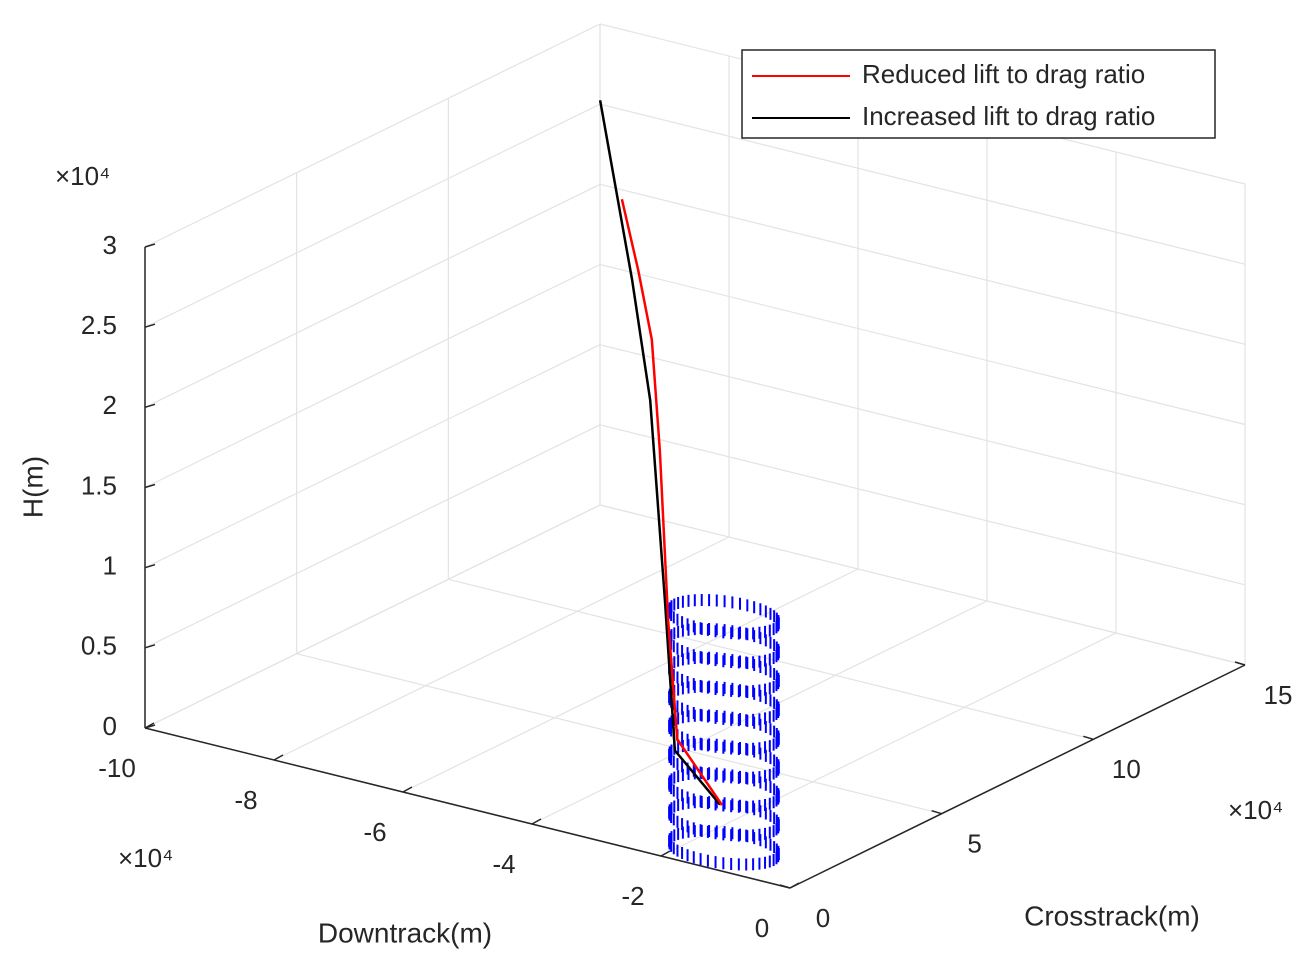 The image size is (1315, 969). I want to click on y-tick-label: 10, so click(1126, 769).